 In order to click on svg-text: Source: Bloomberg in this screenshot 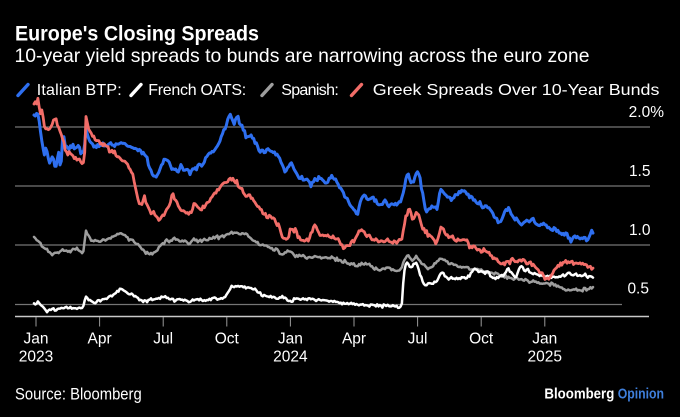, I will do `click(78, 395)`.